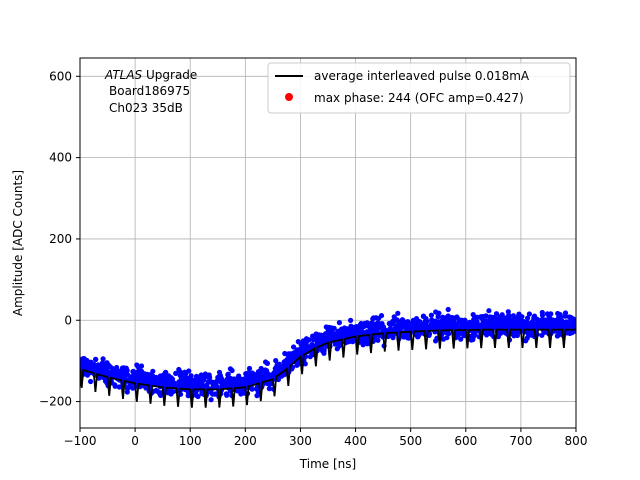  What do you see at coordinates (150, 75) in the screenshot?
I see `svg-text: ATLAS Upgrade` at bounding box center [150, 75].